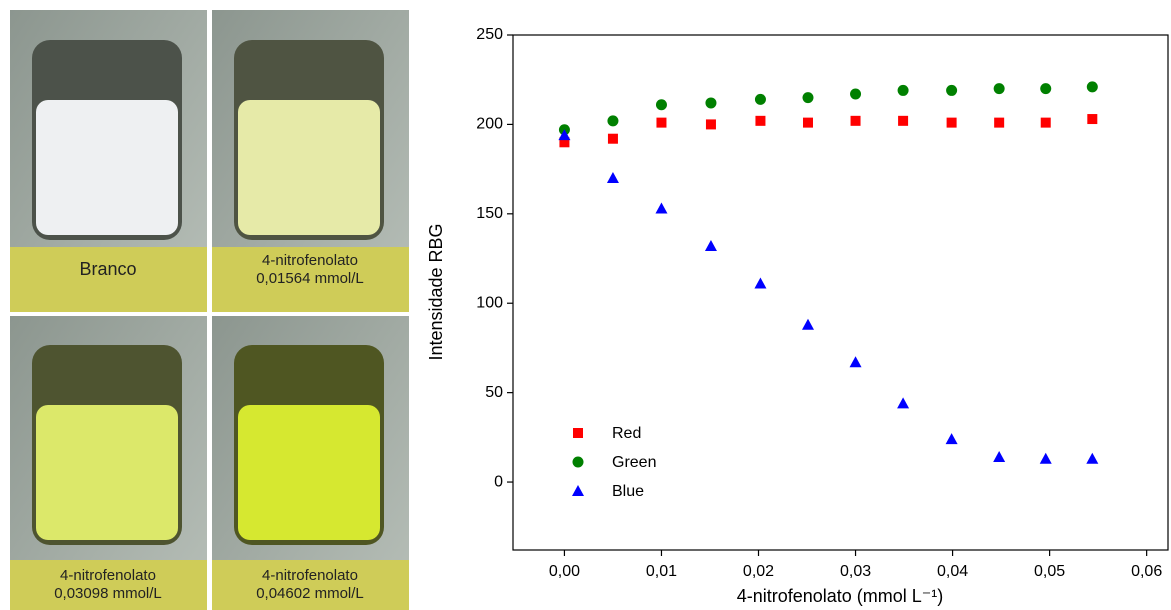  Describe the element at coordinates (310, 593) in the screenshot. I see `photo-label: 0,04602 mmol/L` at that location.